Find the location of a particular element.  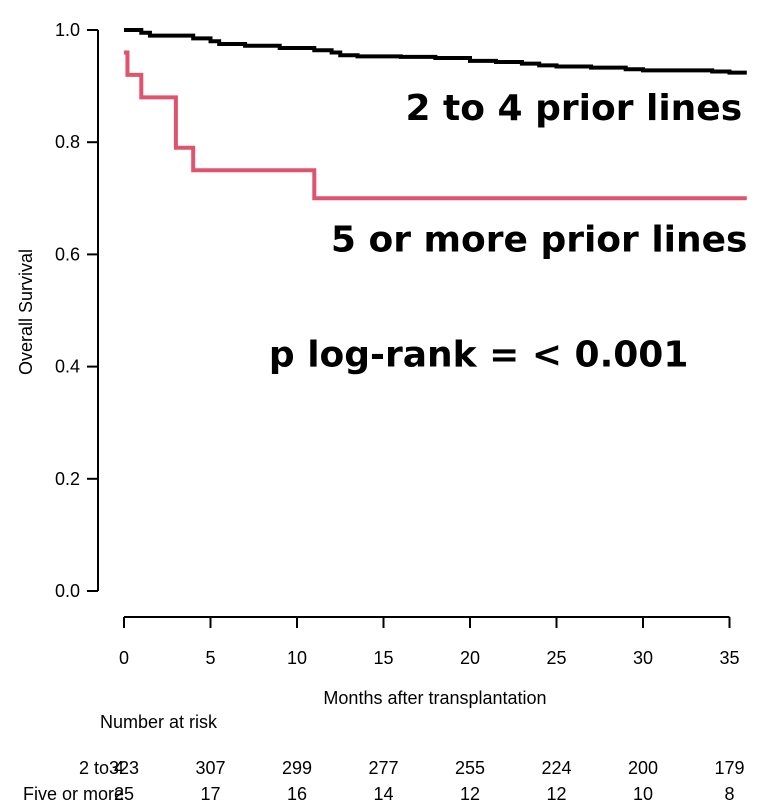

annotation-1: 5 or more prior lines is located at coordinates (539, 240).